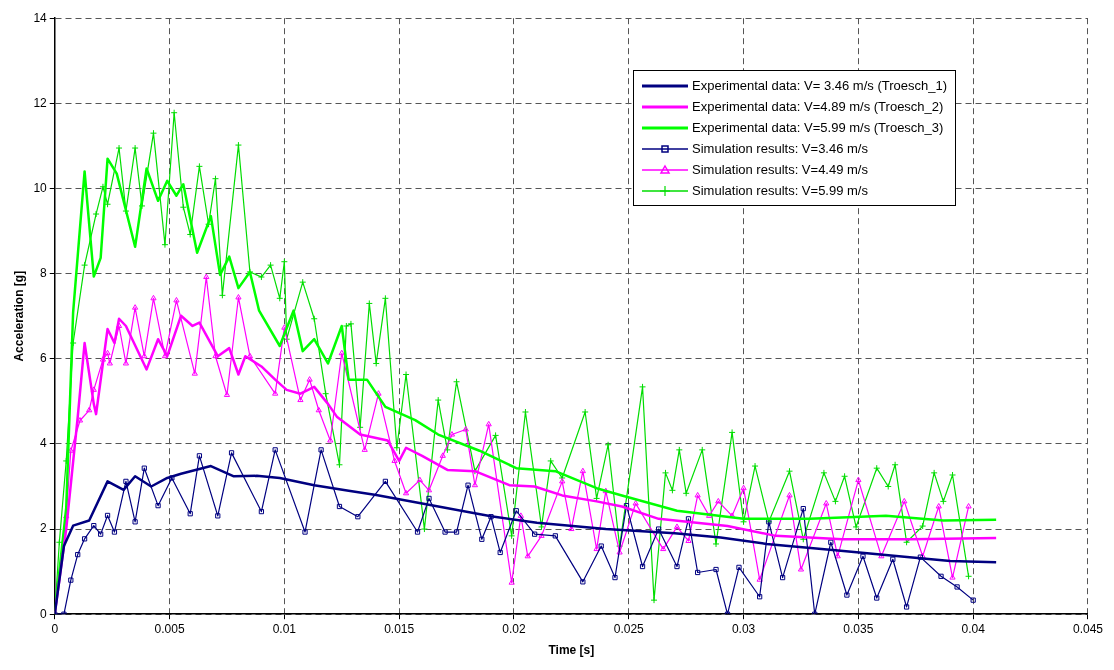 The width and height of the screenshot is (1114, 670). Describe the element at coordinates (55, 628) in the screenshot. I see `x-tick-label: 0` at that location.